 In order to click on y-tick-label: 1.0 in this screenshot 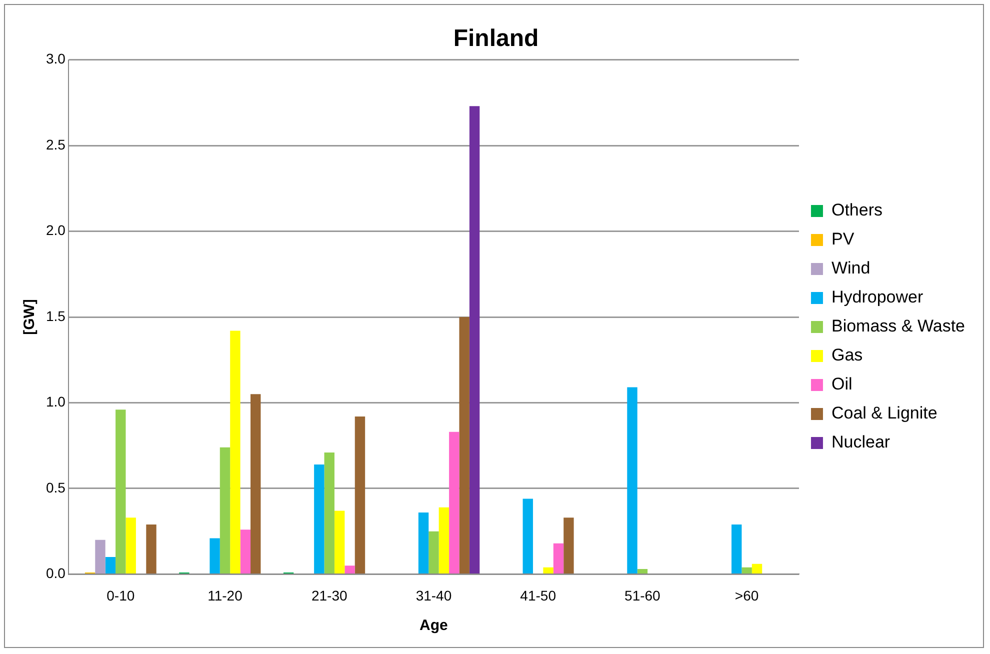, I will do `click(56, 402)`.